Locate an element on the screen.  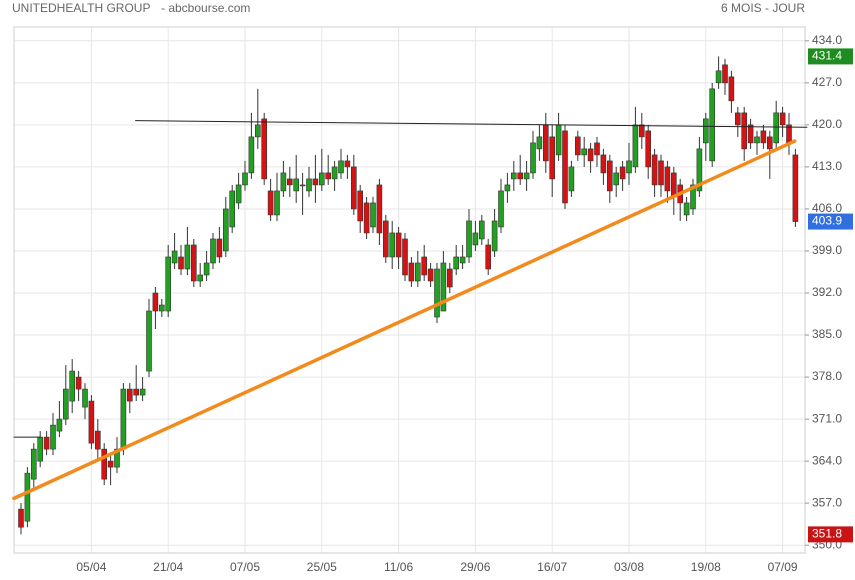
y-tick-label: 378.0 is located at coordinates (827, 376).